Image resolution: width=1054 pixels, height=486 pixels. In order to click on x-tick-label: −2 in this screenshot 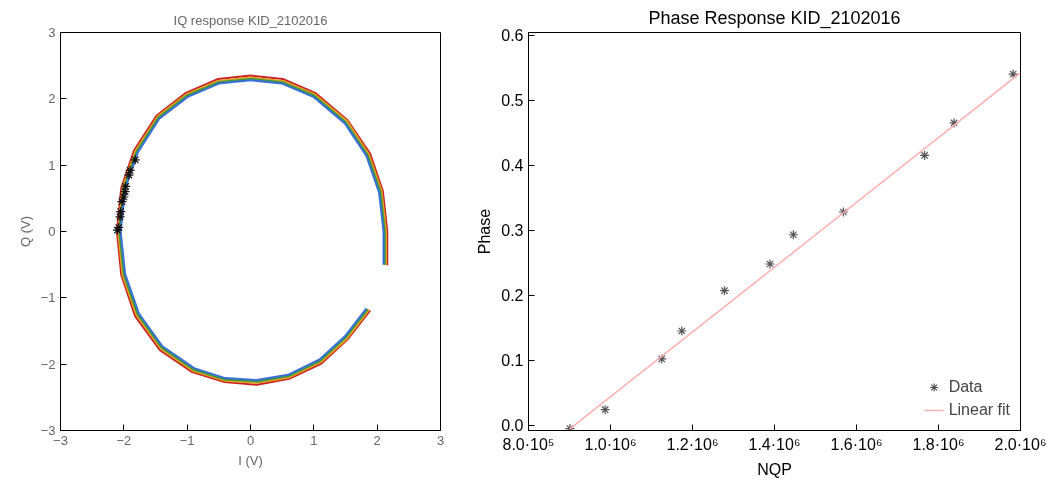, I will do `click(124, 440)`.